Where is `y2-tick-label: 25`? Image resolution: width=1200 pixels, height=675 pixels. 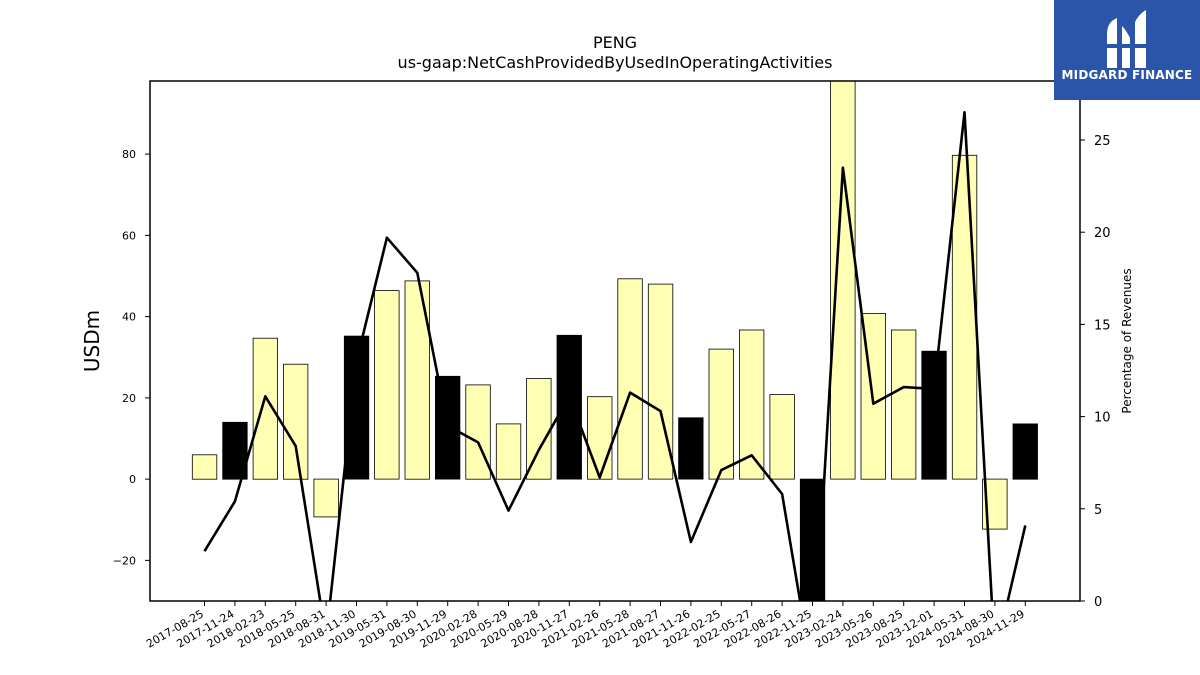 y2-tick-label: 25 is located at coordinates (1102, 141).